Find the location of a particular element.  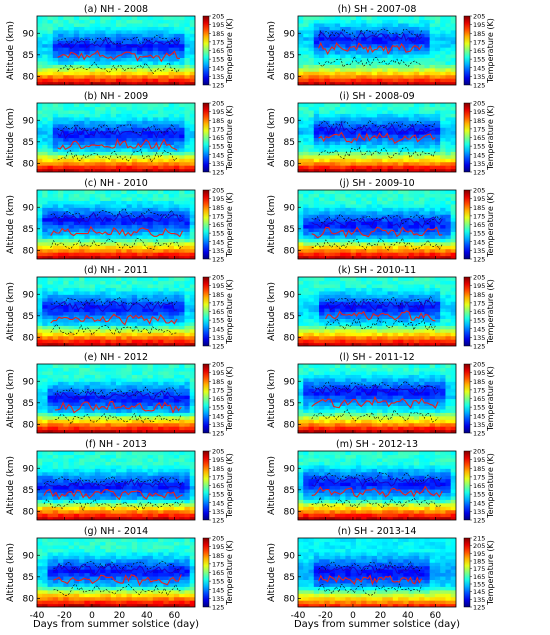

colorbar-tick-label: 145 is located at coordinates (218, 68).